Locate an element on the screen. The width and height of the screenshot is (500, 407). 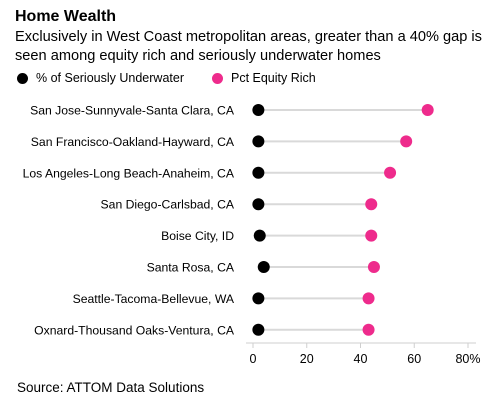
category-label: San Jose-Sunnyvale-Santa Clara, CA is located at coordinates (132, 111).